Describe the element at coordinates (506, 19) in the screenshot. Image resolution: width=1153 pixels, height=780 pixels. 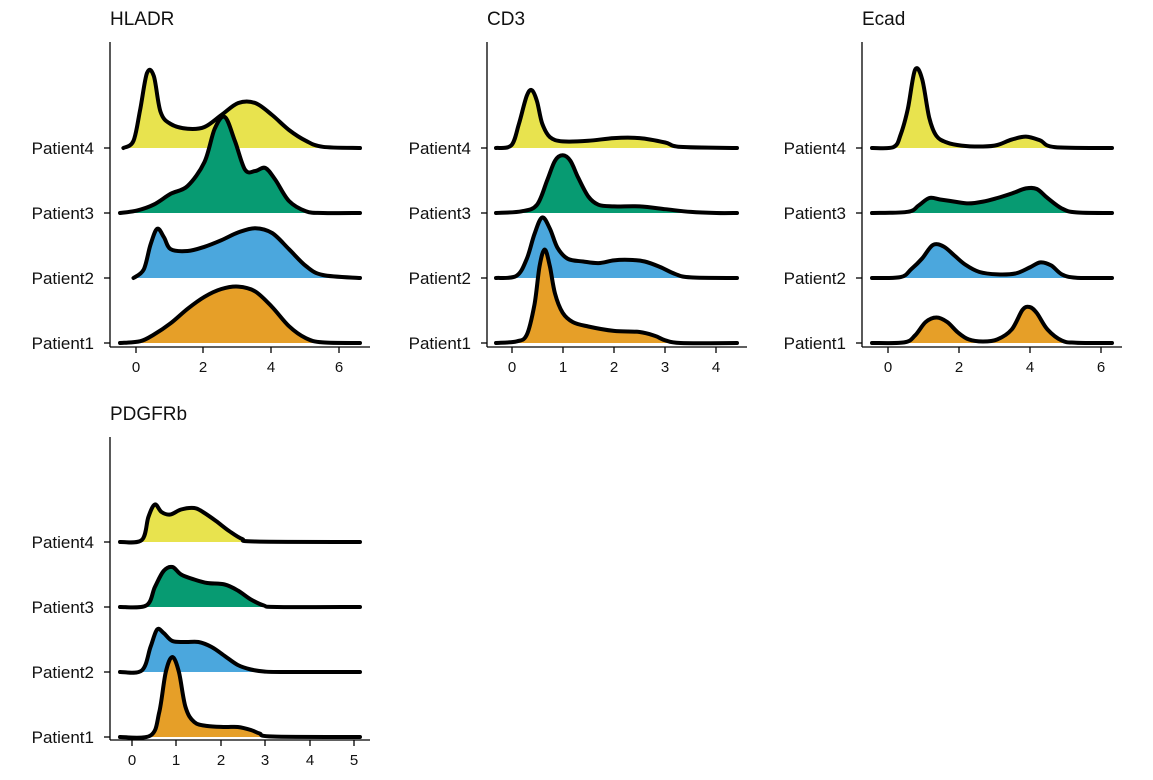
I see `panel-title: CD3` at that location.